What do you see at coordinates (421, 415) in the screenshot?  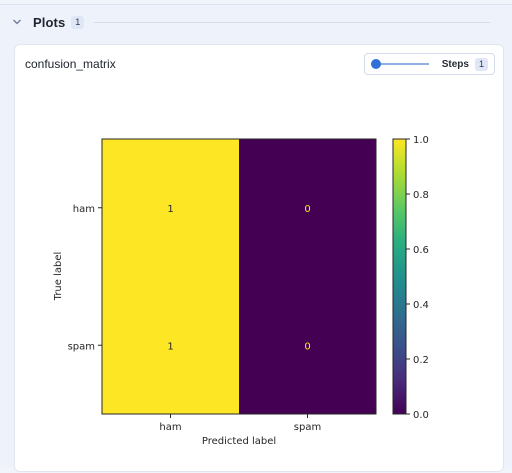 I see `colorbar-tick-label: 0.0` at bounding box center [421, 415].